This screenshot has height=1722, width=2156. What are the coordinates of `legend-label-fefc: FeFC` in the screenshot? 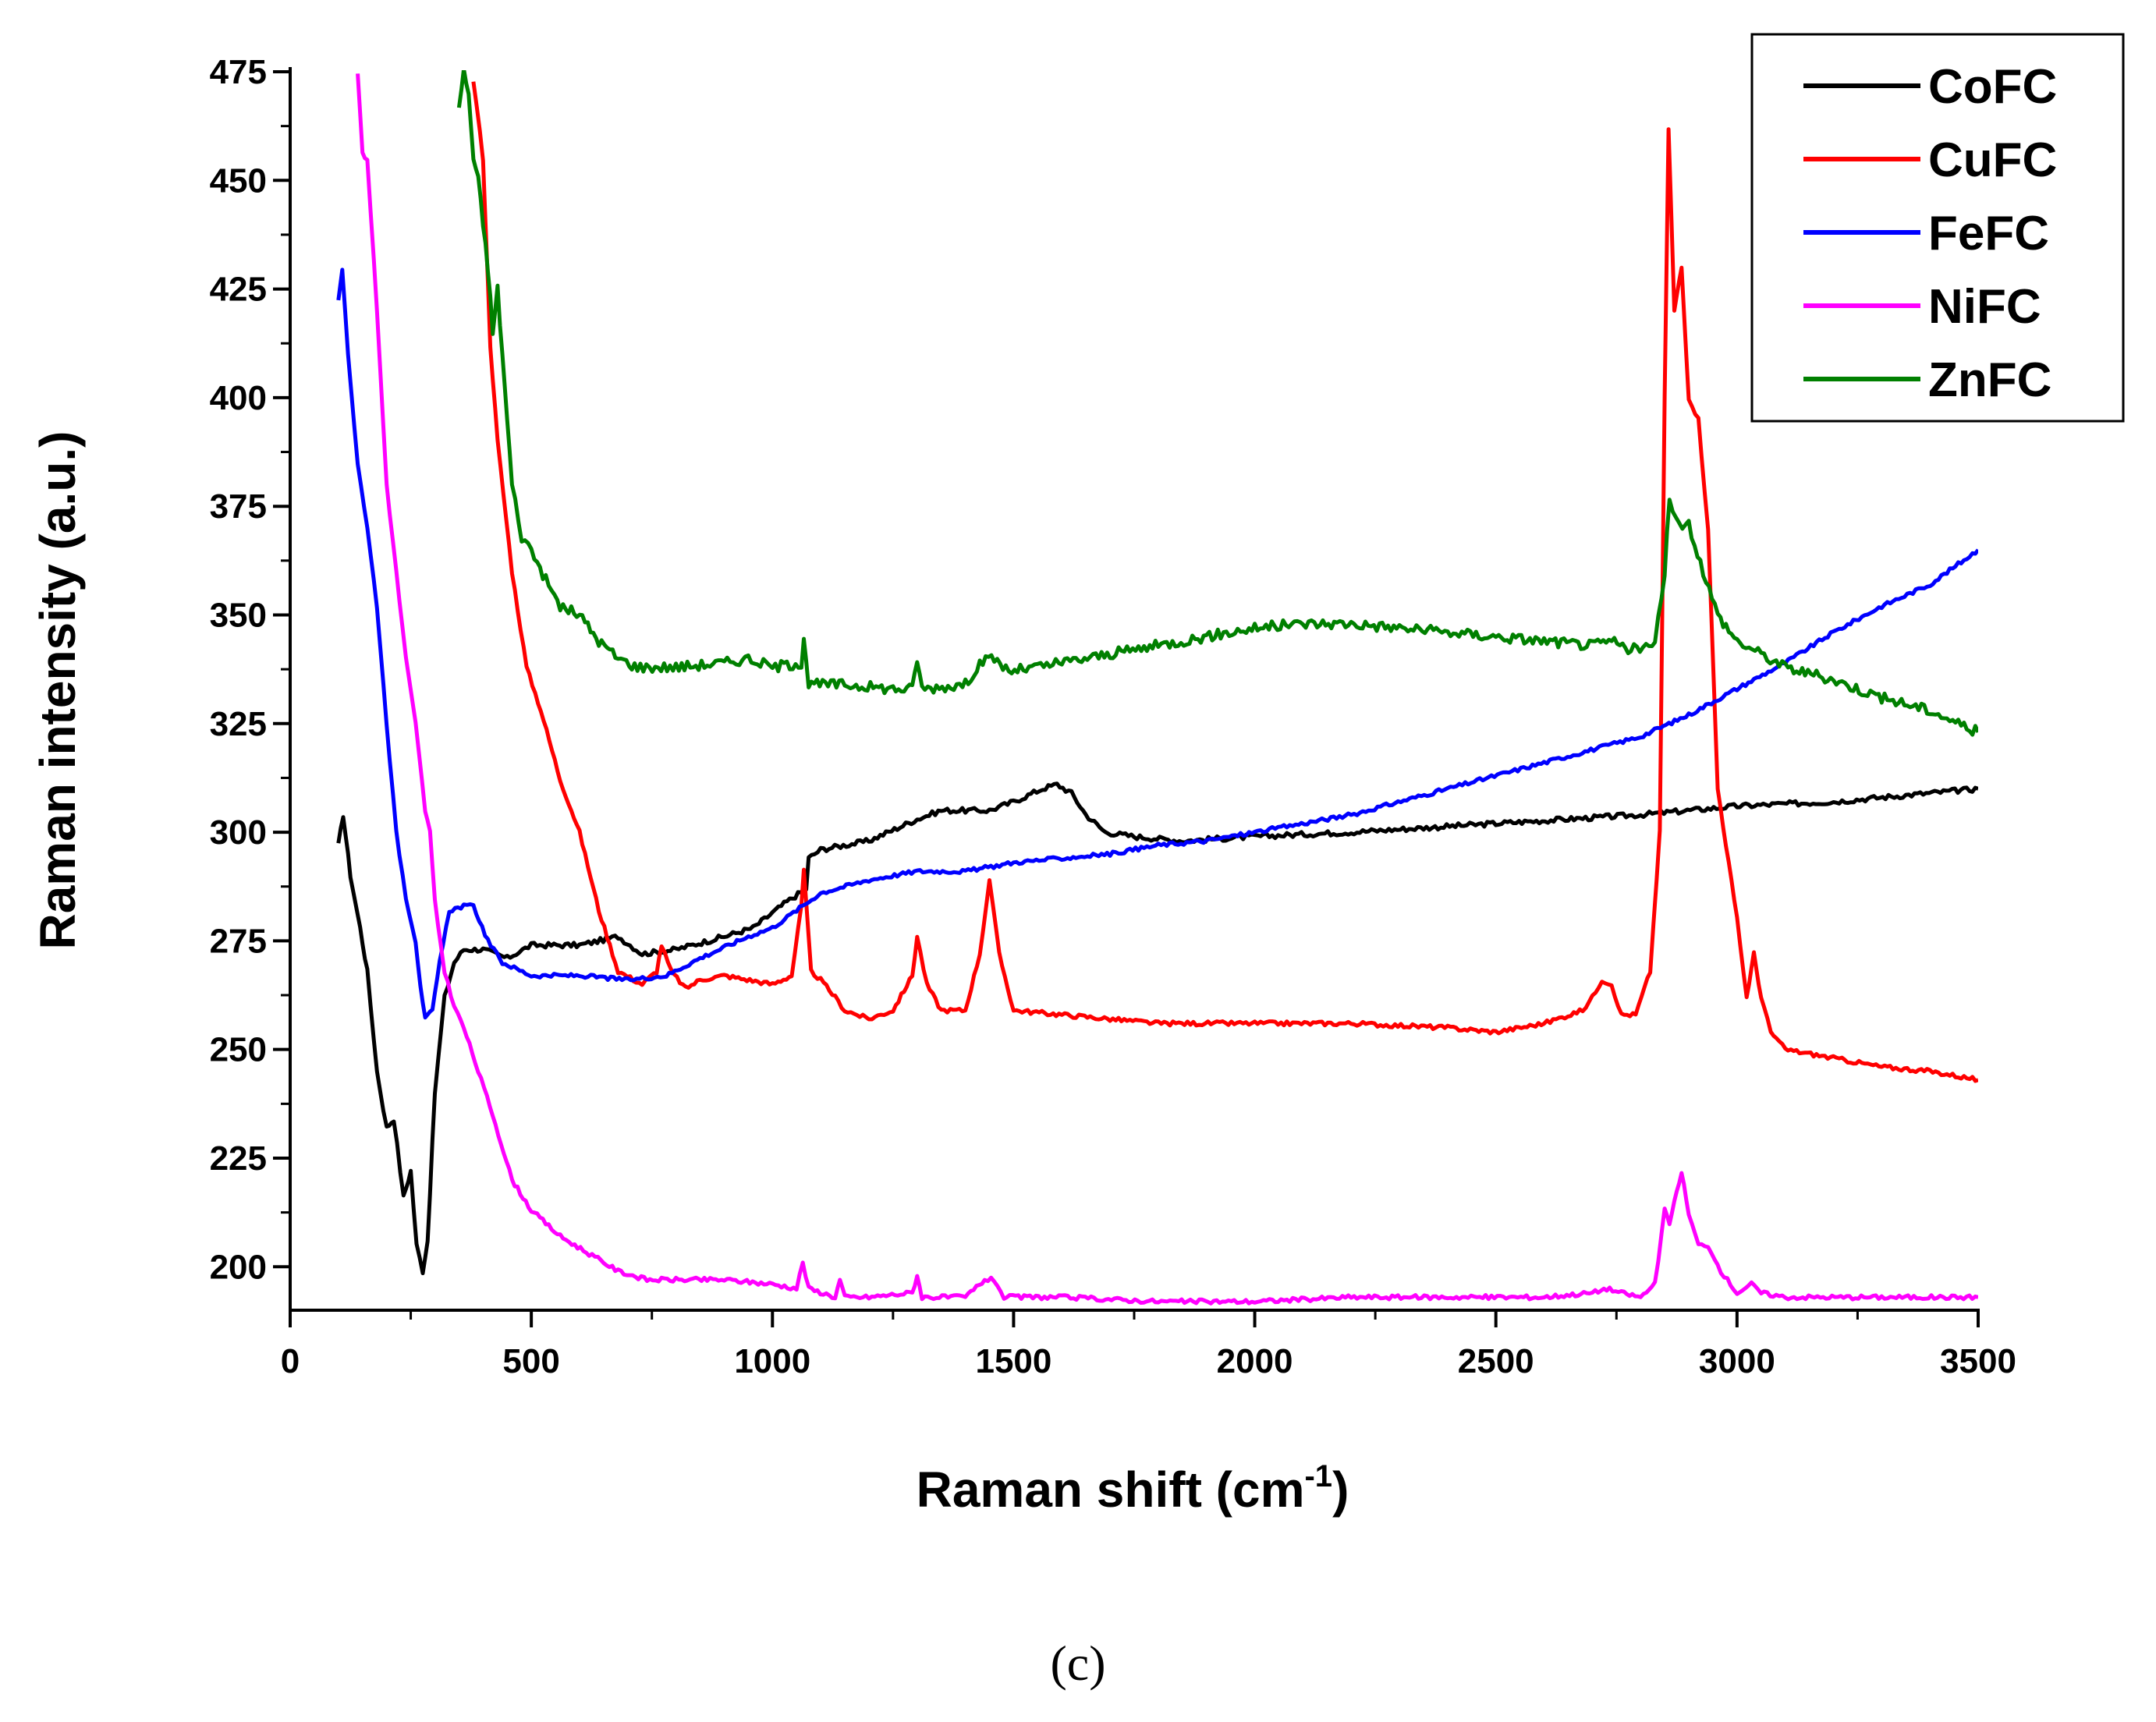 It's located at (1988, 233).